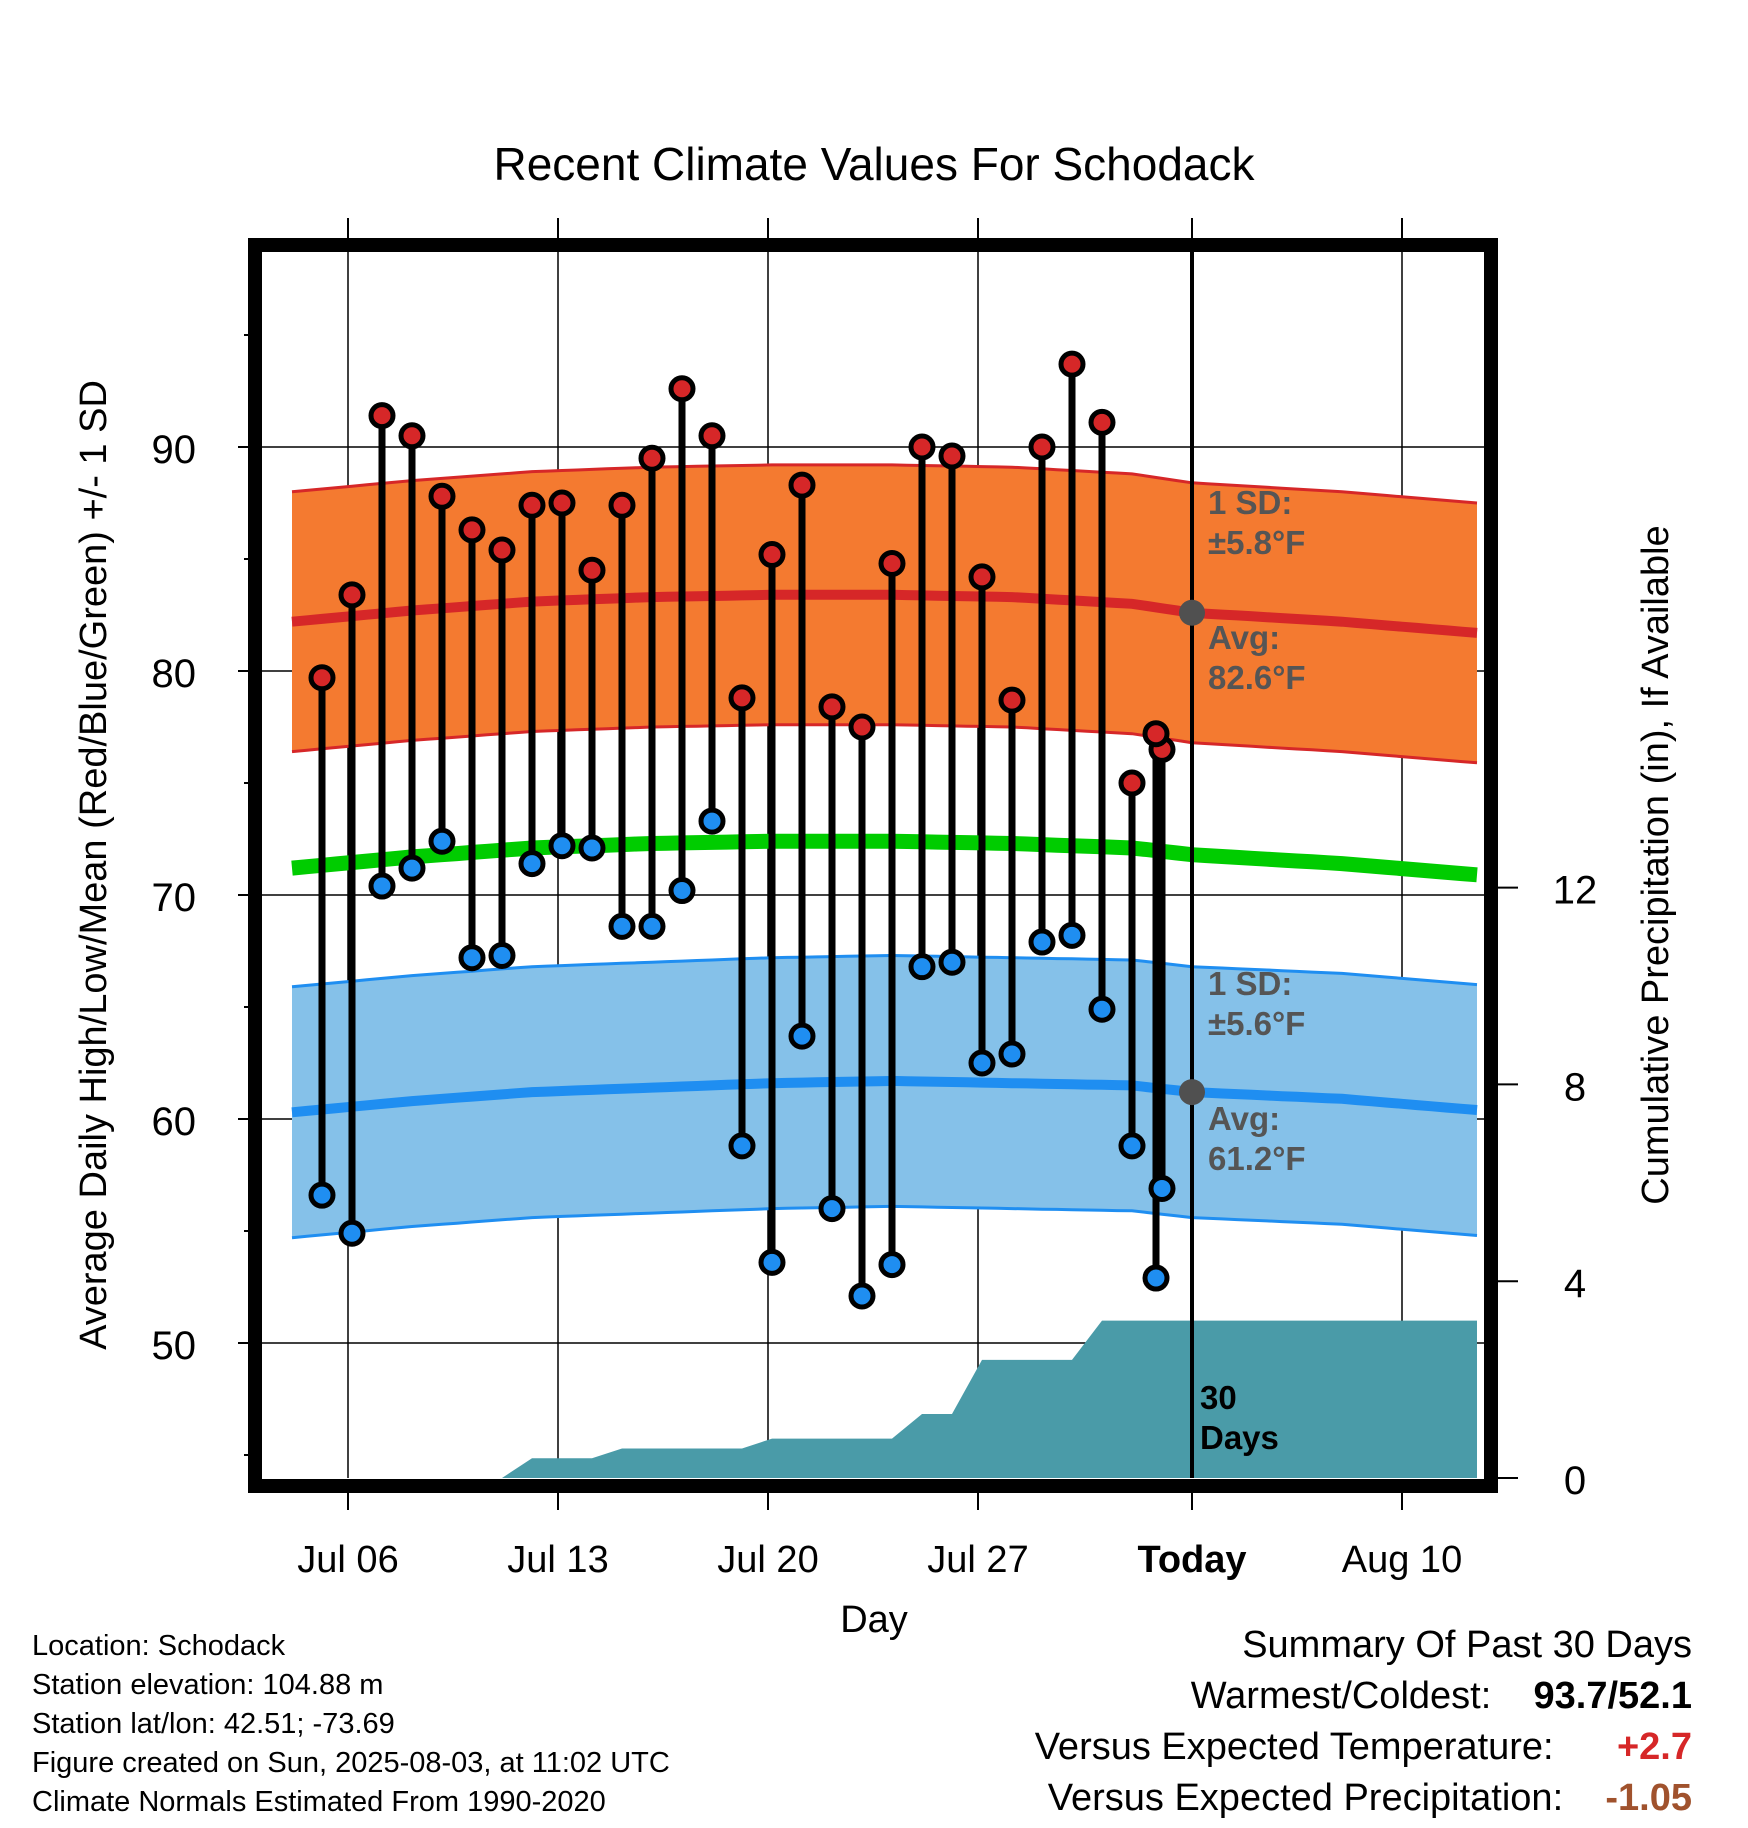  What do you see at coordinates (1256, 1003) in the screenshot?
I see `low-sd-annotation: 1 SD: ±5.6°F` at bounding box center [1256, 1003].